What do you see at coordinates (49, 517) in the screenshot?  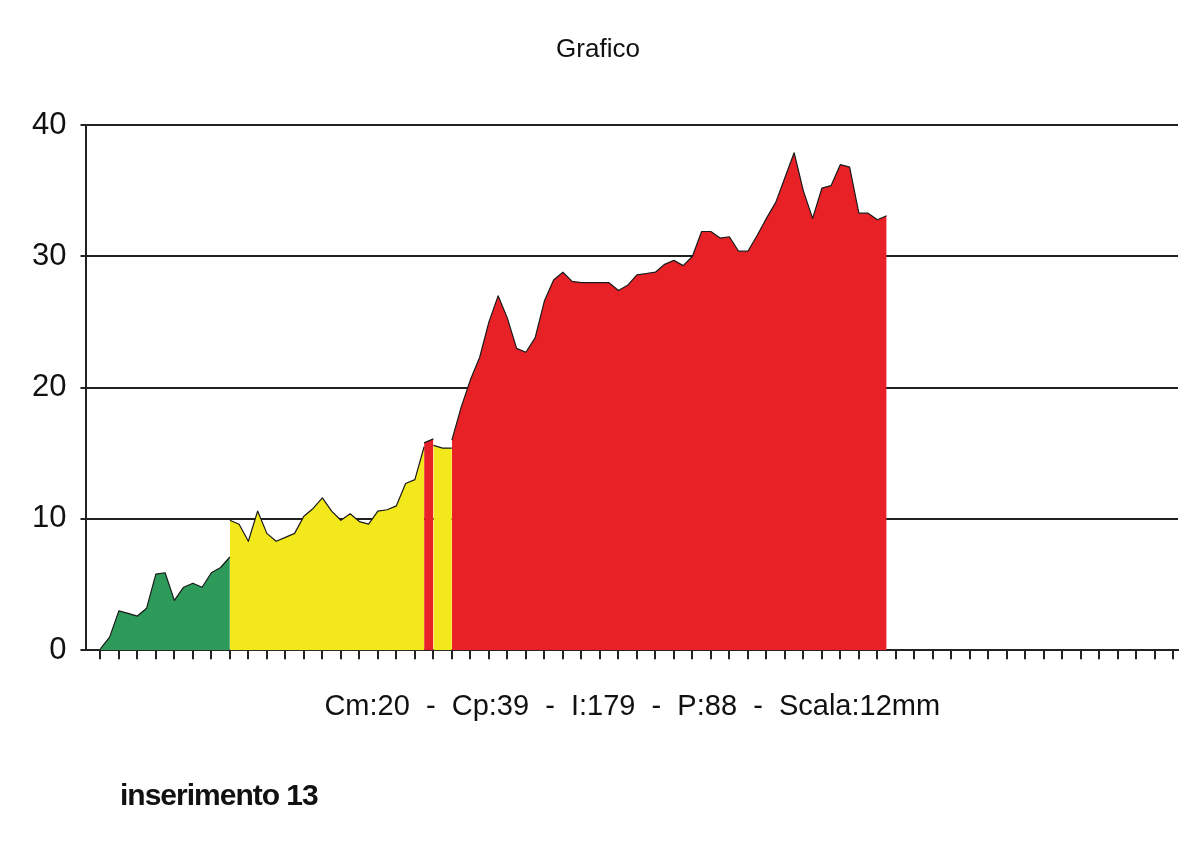 I see `y-tick-label: 10` at bounding box center [49, 517].